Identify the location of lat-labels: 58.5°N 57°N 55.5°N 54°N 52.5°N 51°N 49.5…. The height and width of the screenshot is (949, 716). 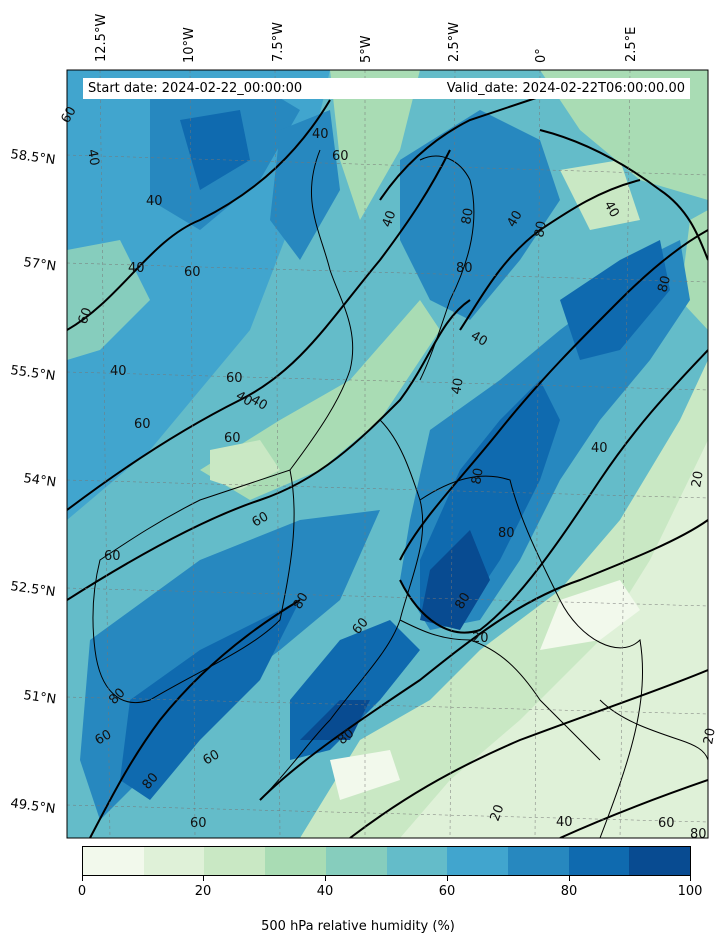
(33, 482).